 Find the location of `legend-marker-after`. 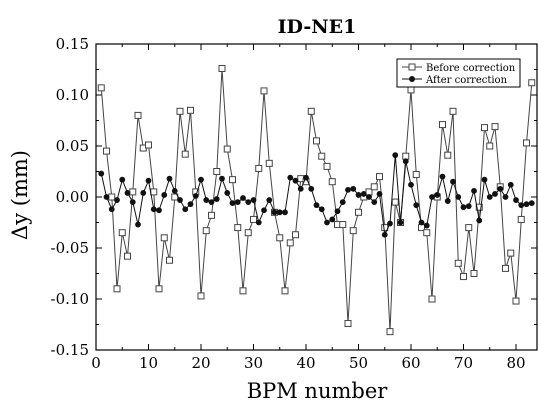

legend-marker-after is located at coordinates (412, 79).